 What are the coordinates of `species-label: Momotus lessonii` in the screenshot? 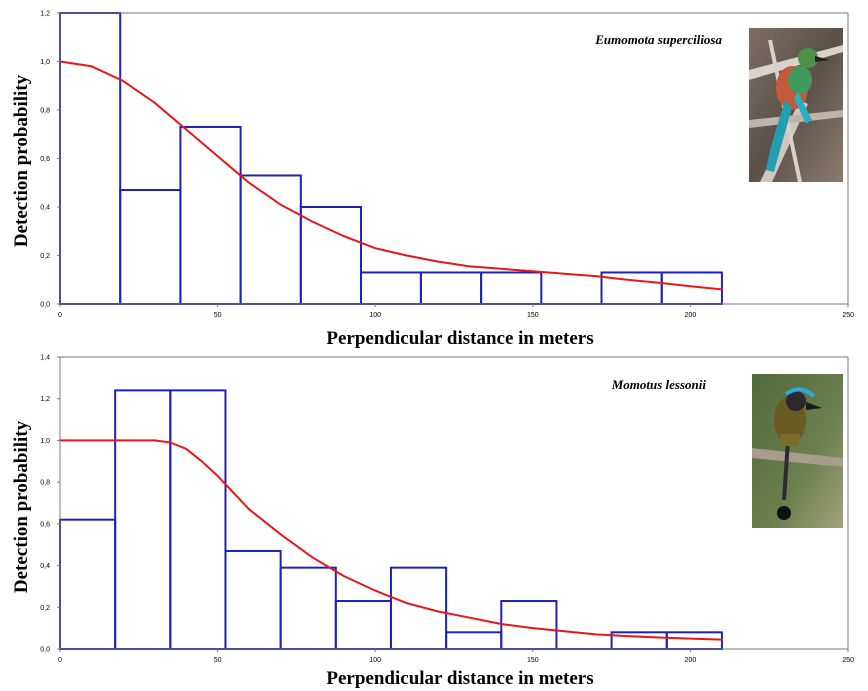 It's located at (659, 384).